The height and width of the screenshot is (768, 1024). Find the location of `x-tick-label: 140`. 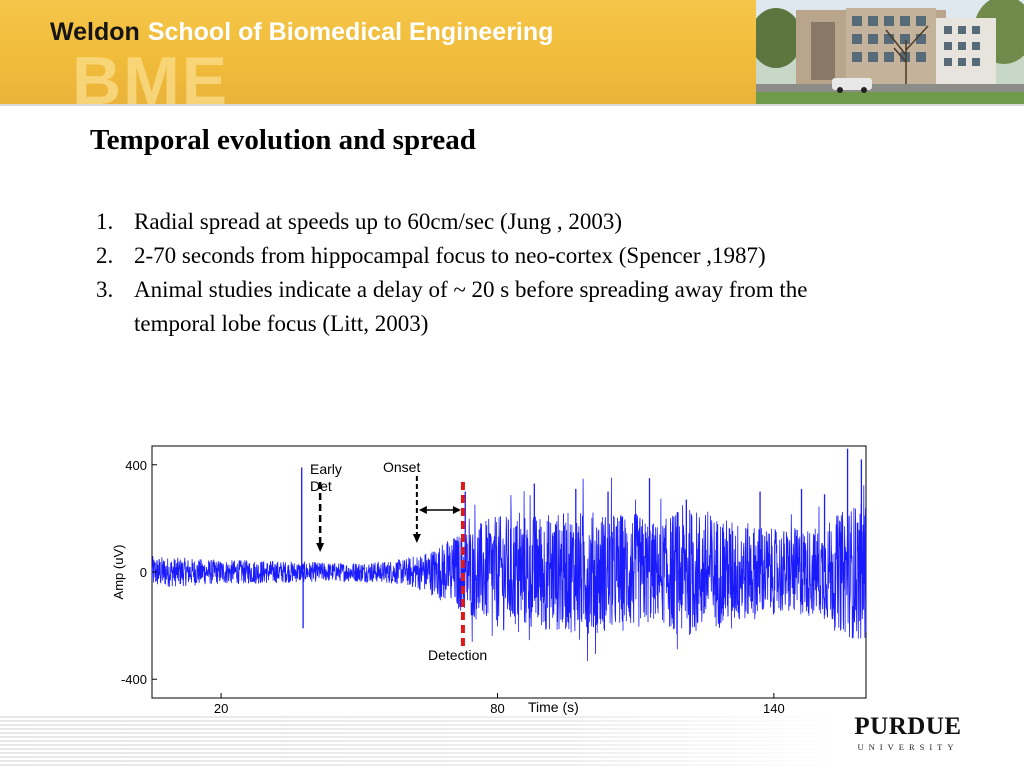

x-tick-label: 140 is located at coordinates (774, 708).